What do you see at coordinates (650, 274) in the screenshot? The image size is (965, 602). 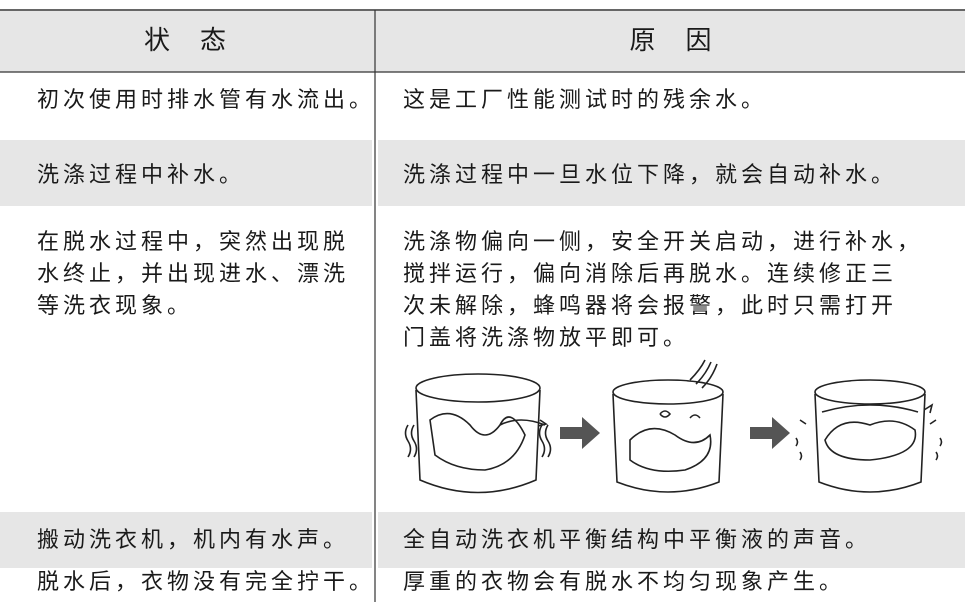 I see `cause-text: 搅拌运行，偏向消除后再脱水。连续修正三` at bounding box center [650, 274].